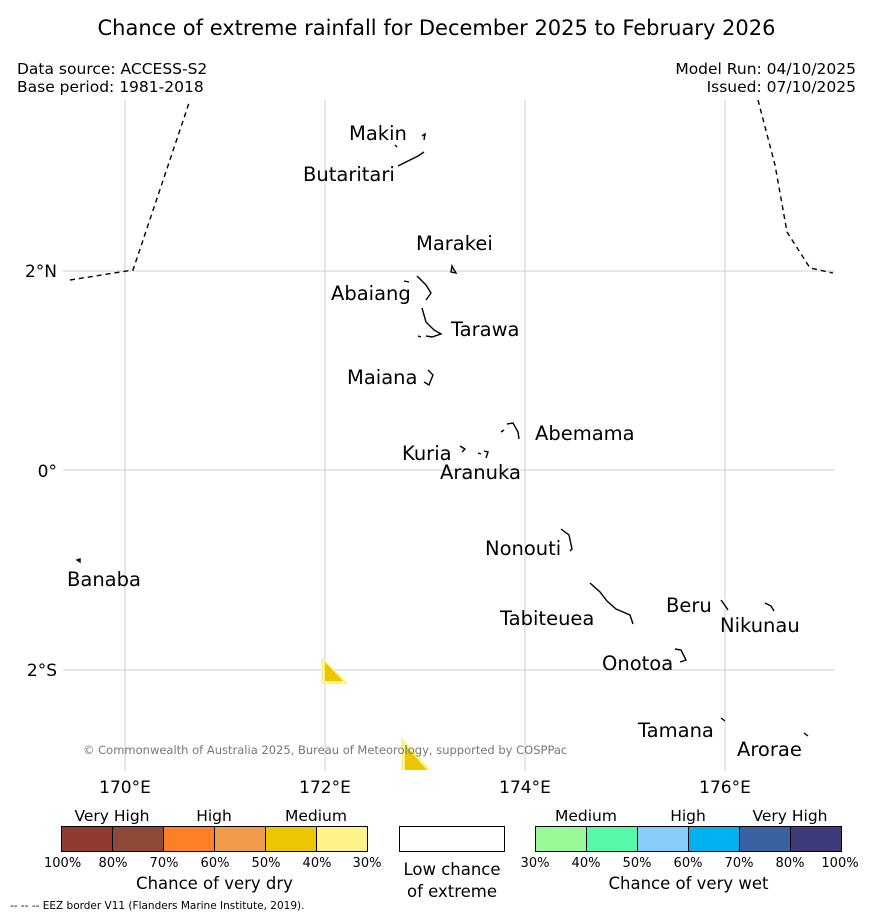 The width and height of the screenshot is (873, 919). I want to click on label-arorae: Arorae, so click(769, 749).